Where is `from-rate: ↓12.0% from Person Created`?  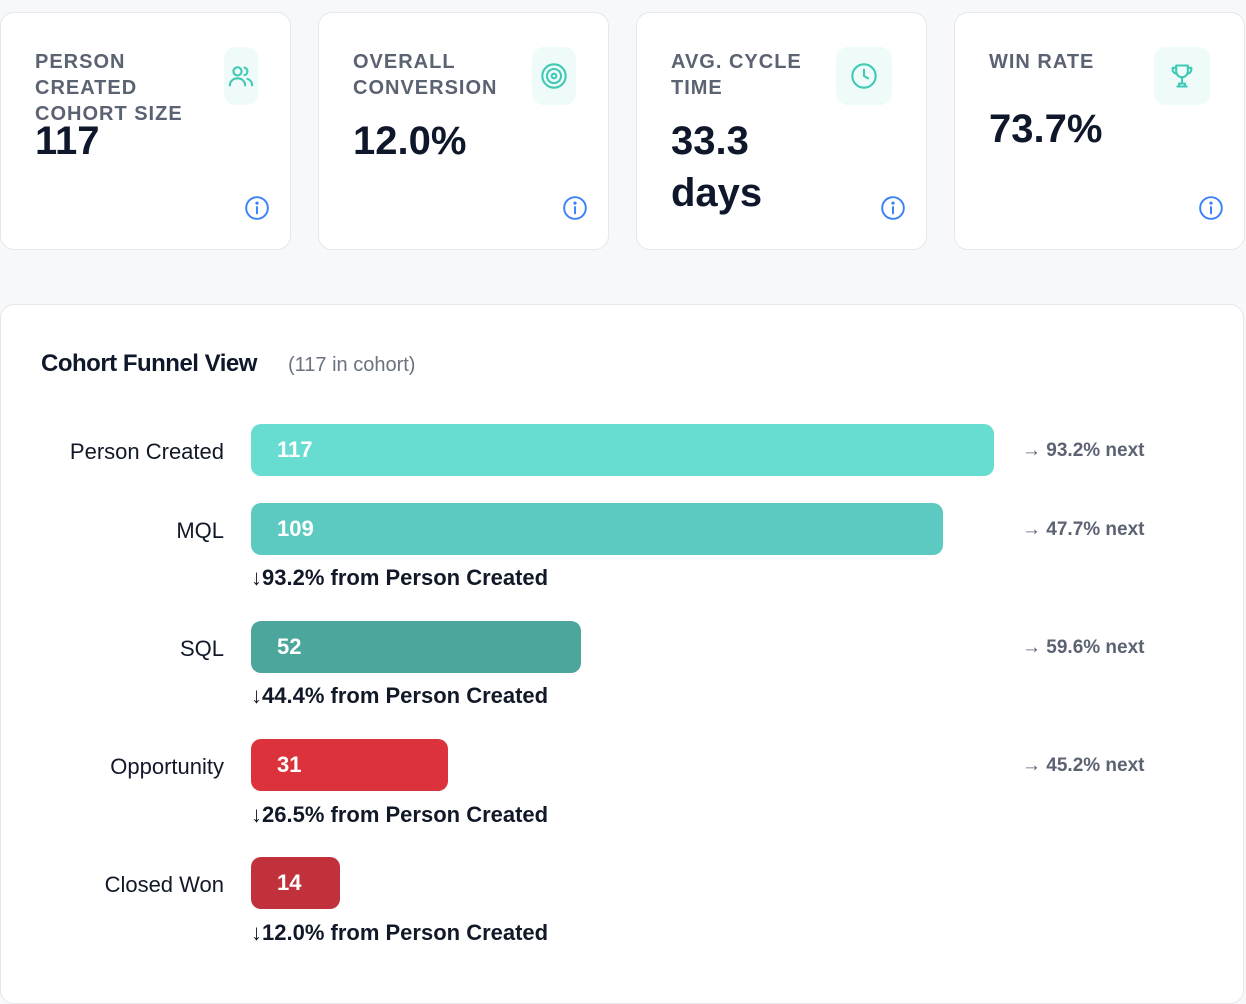 from-rate: ↓12.0% from Person Created is located at coordinates (400, 932).